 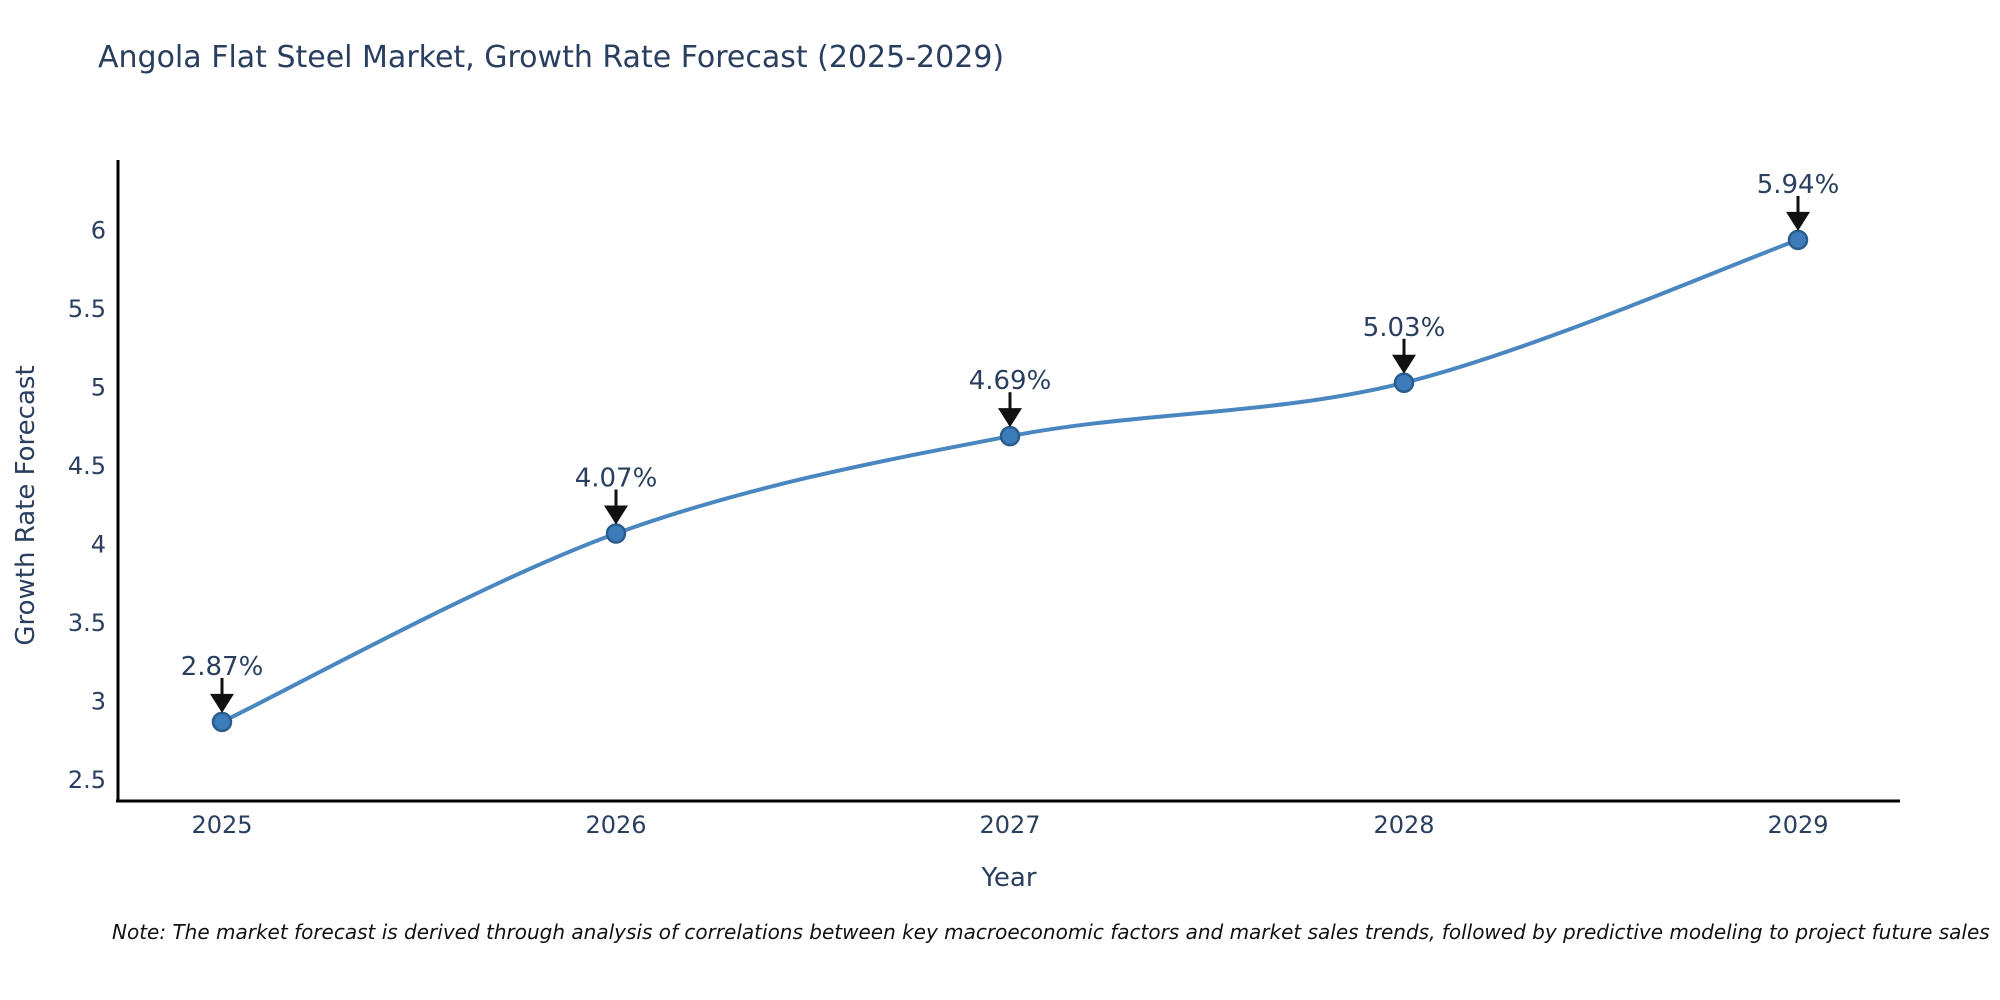 I want to click on annotation-label: 4.69%, so click(x=1010, y=381).